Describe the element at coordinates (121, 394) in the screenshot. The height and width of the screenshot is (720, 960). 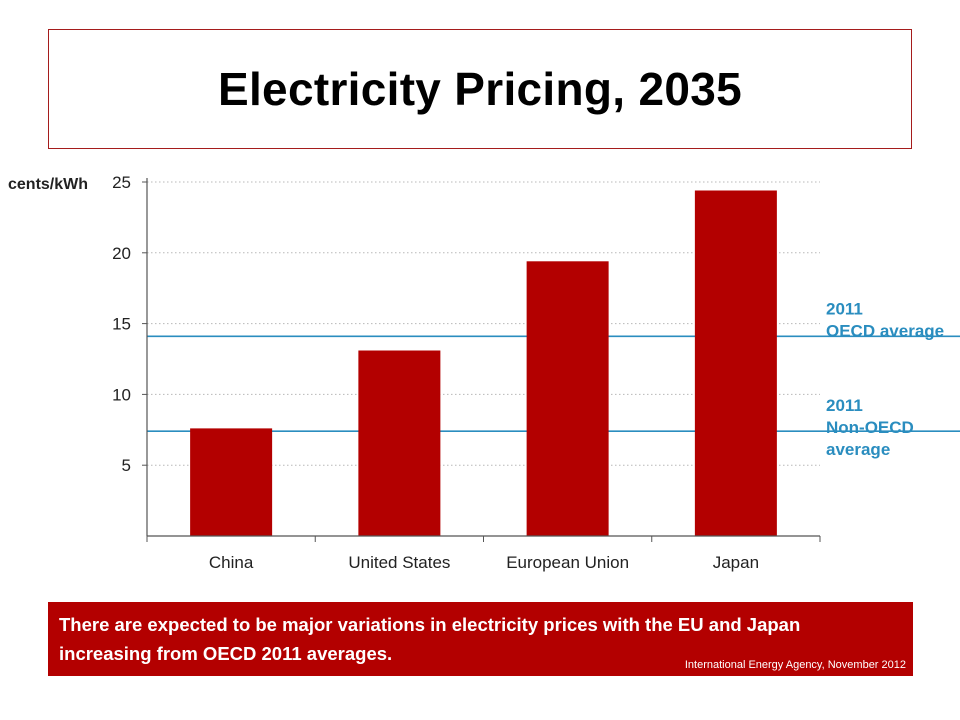
I see `y-tick-label: 10` at that location.